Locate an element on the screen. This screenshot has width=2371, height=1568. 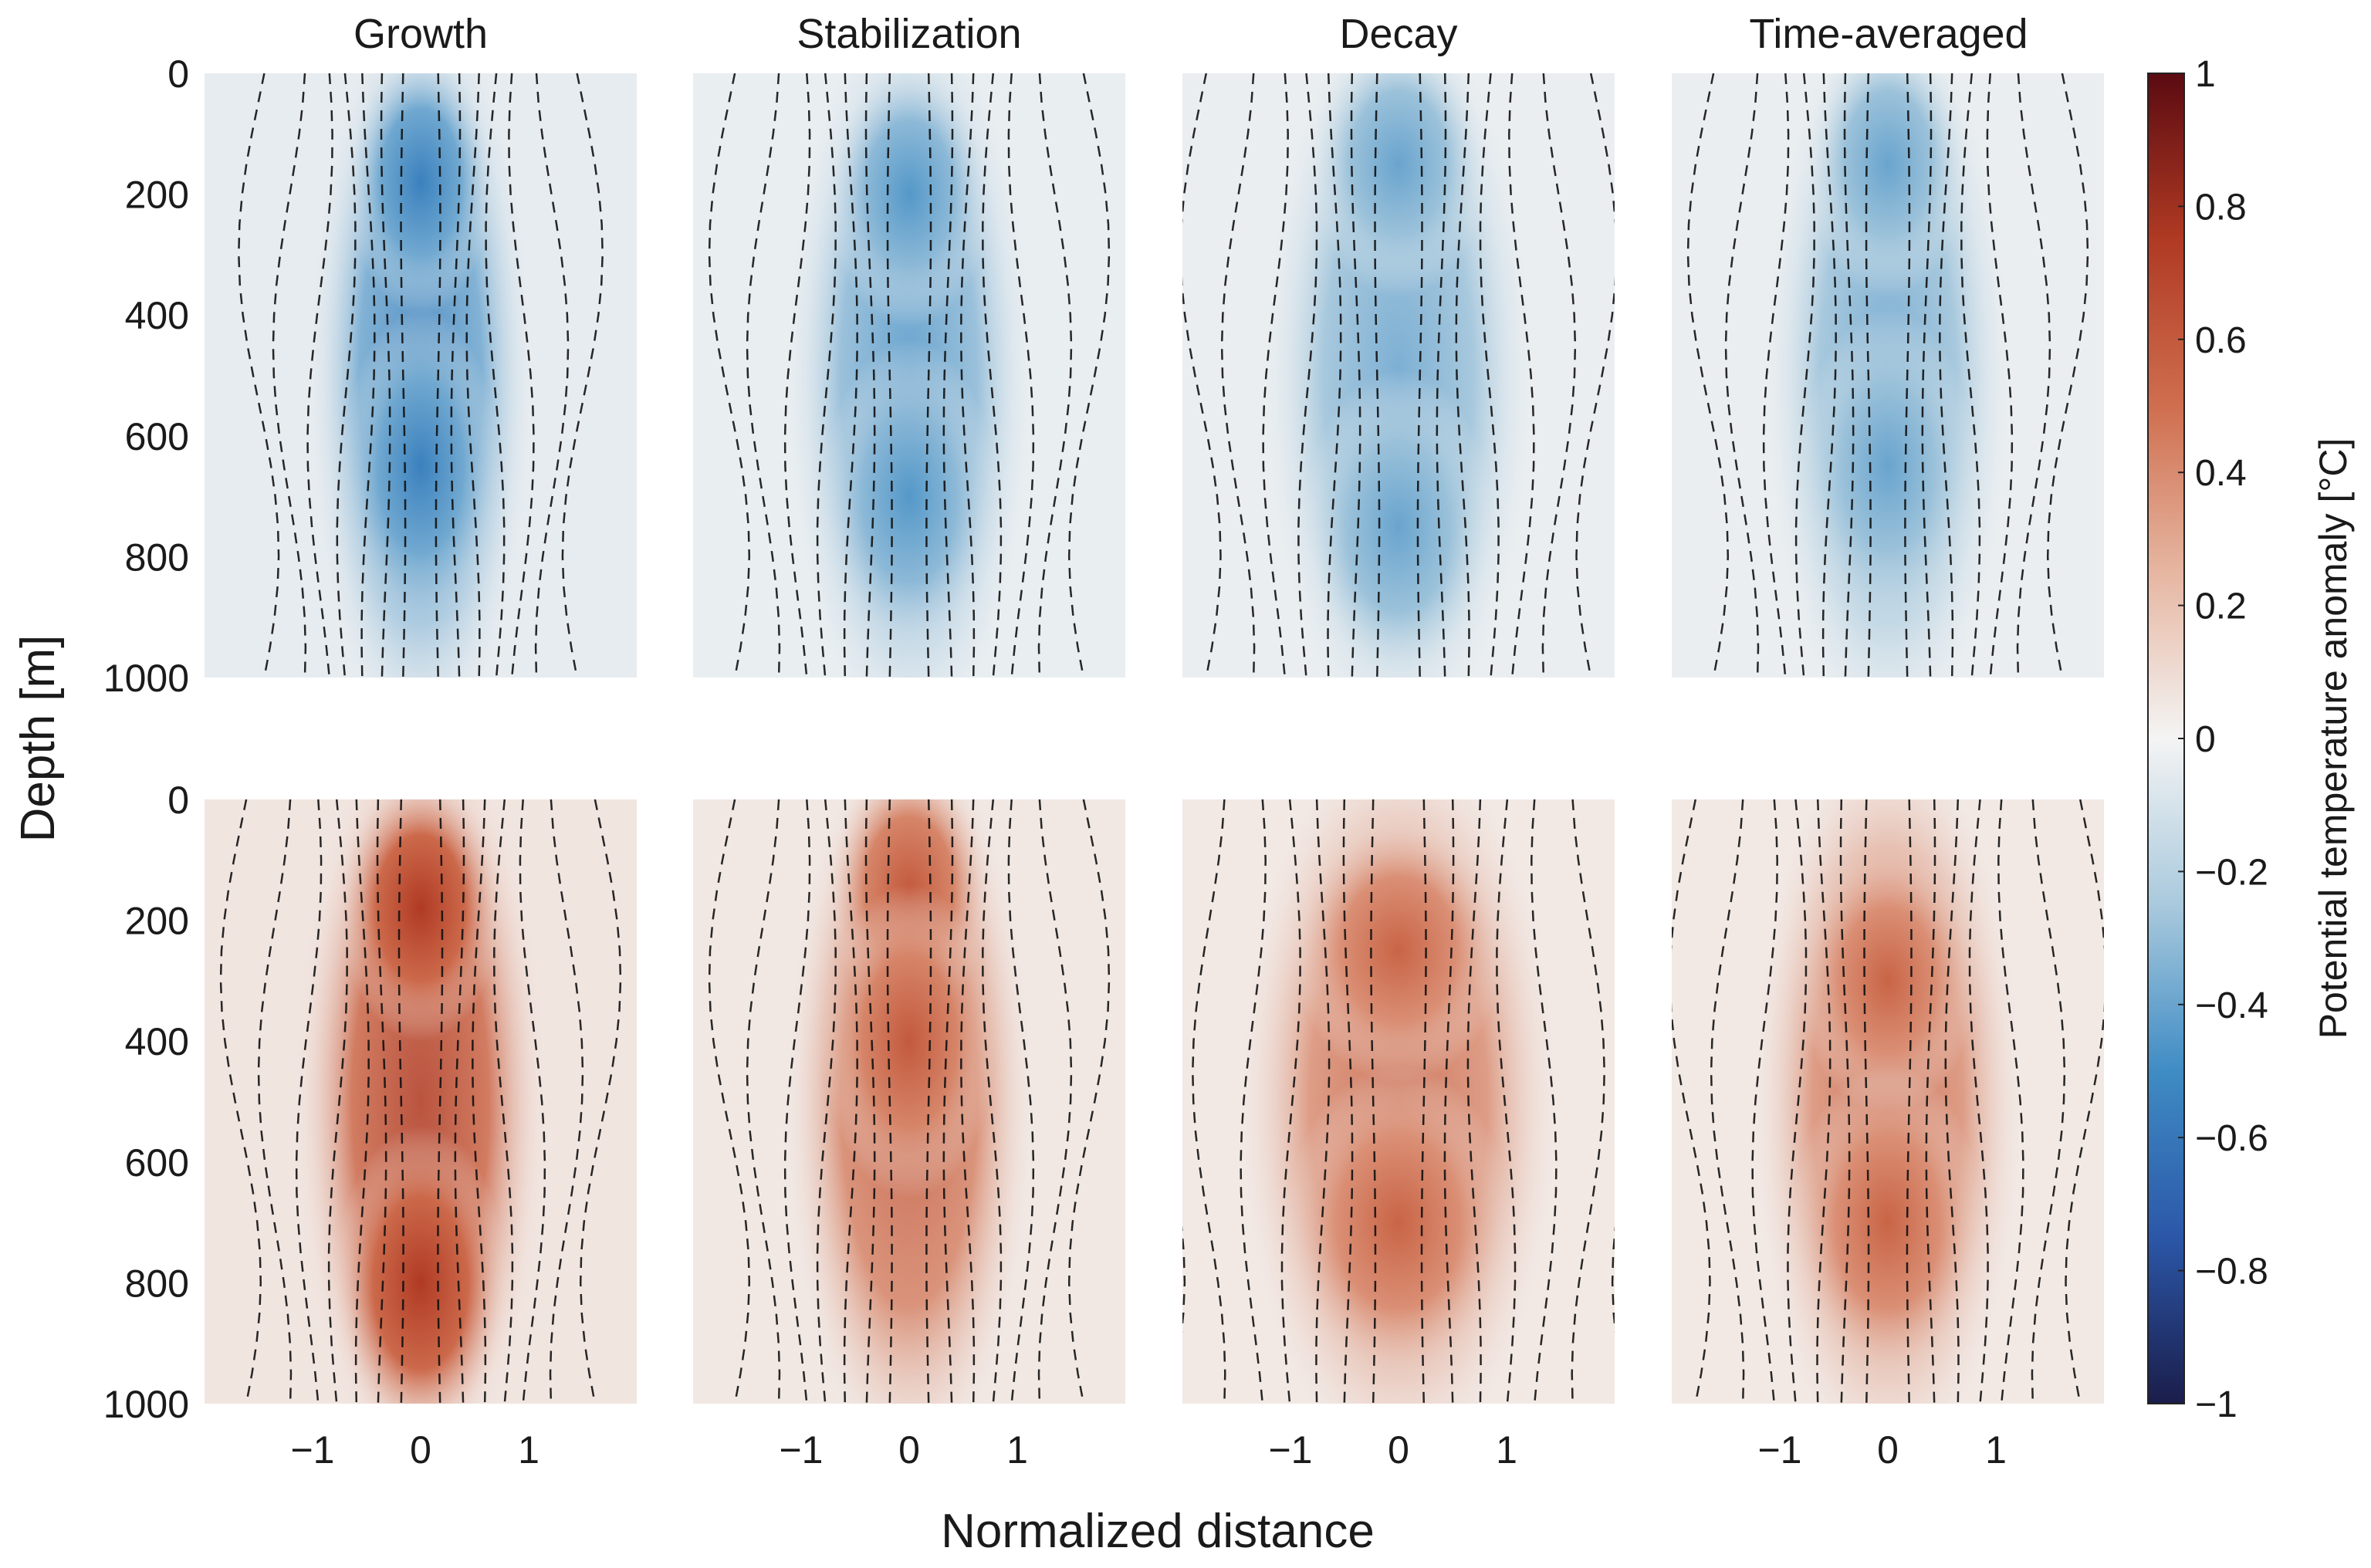
x-tick-label: 0 is located at coordinates (420, 1450).